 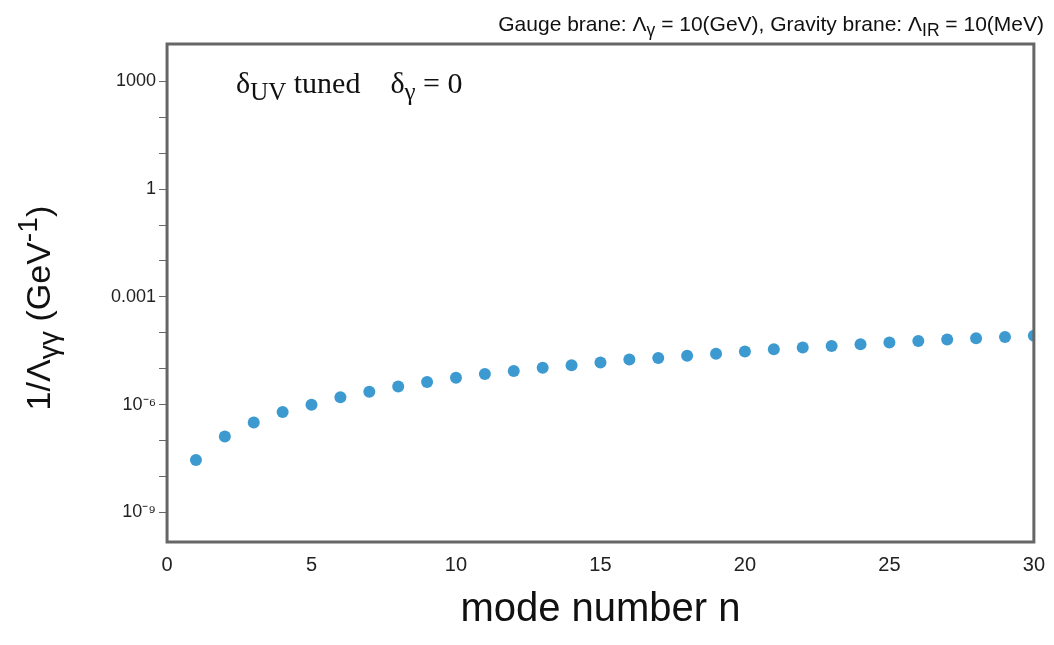 I want to click on x-tick-label: 20, so click(x=745, y=563).